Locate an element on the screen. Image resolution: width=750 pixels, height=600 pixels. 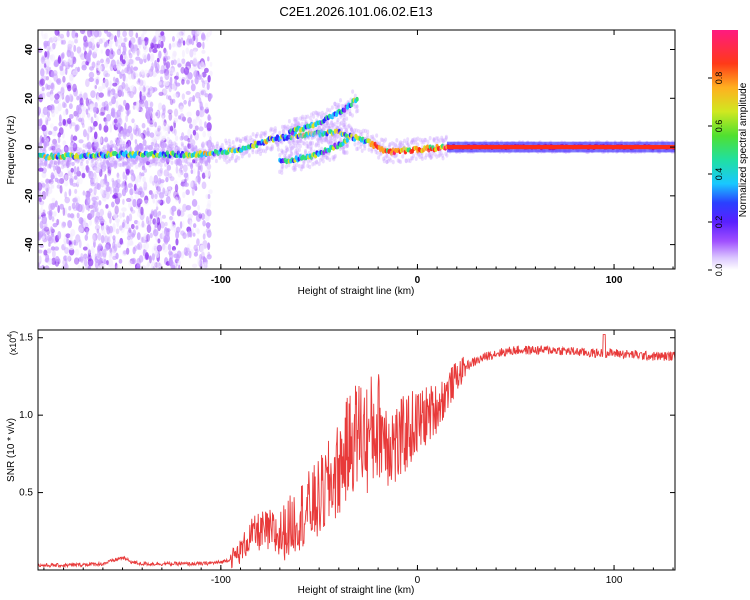
colorbar-gradient is located at coordinates (725, 150).